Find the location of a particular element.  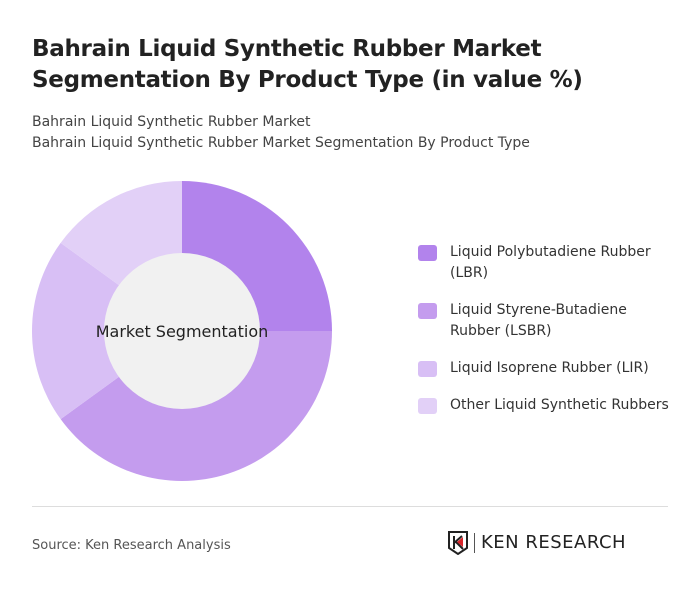

legend-item: Liquid Styrene-Butadiene Rubber (LSBR) is located at coordinates (548, 321).